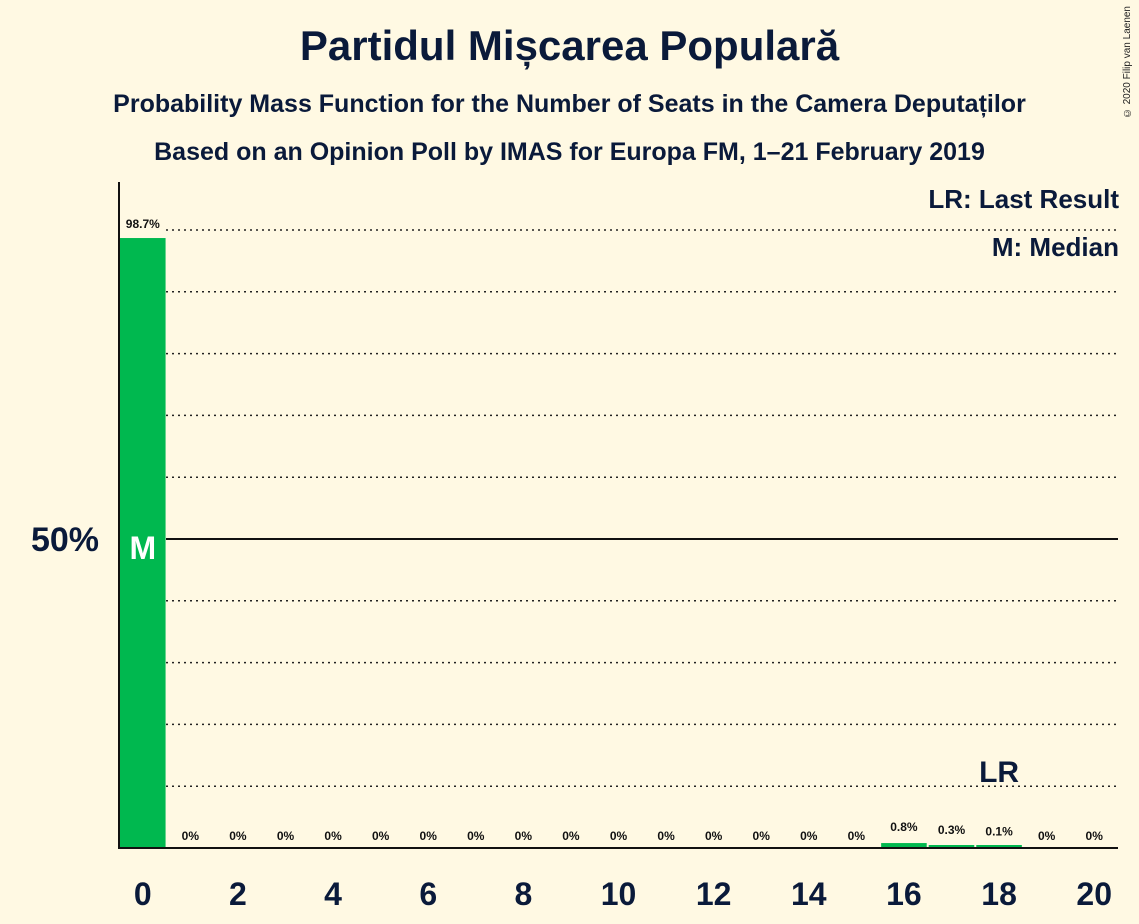 The height and width of the screenshot is (924, 1139). Describe the element at coordinates (904, 894) in the screenshot. I see `x-tick-label: 16` at that location.